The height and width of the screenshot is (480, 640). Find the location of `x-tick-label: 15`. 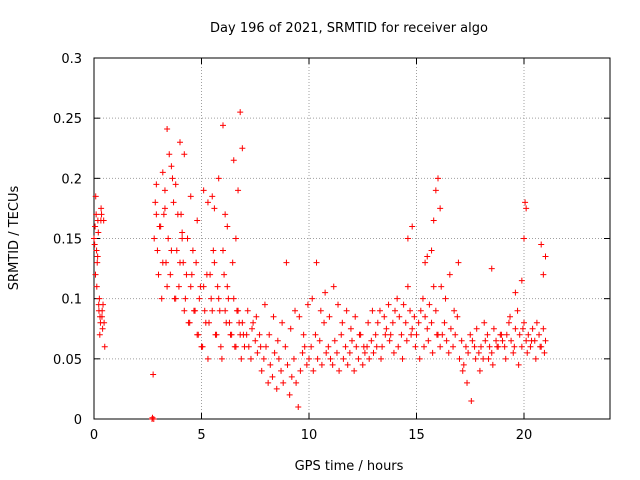

x-tick-label: 15 is located at coordinates (416, 435).